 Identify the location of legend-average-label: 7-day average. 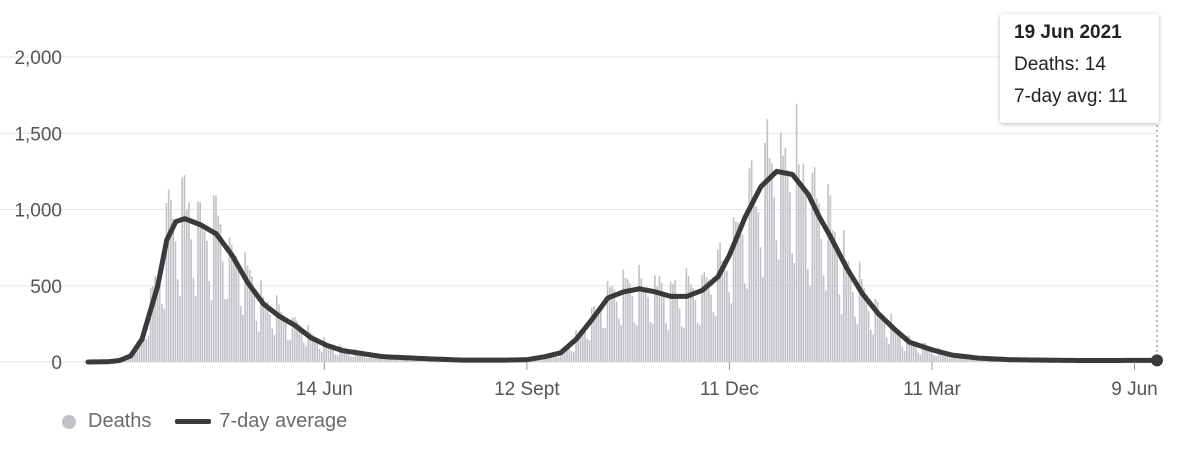
(283, 421).